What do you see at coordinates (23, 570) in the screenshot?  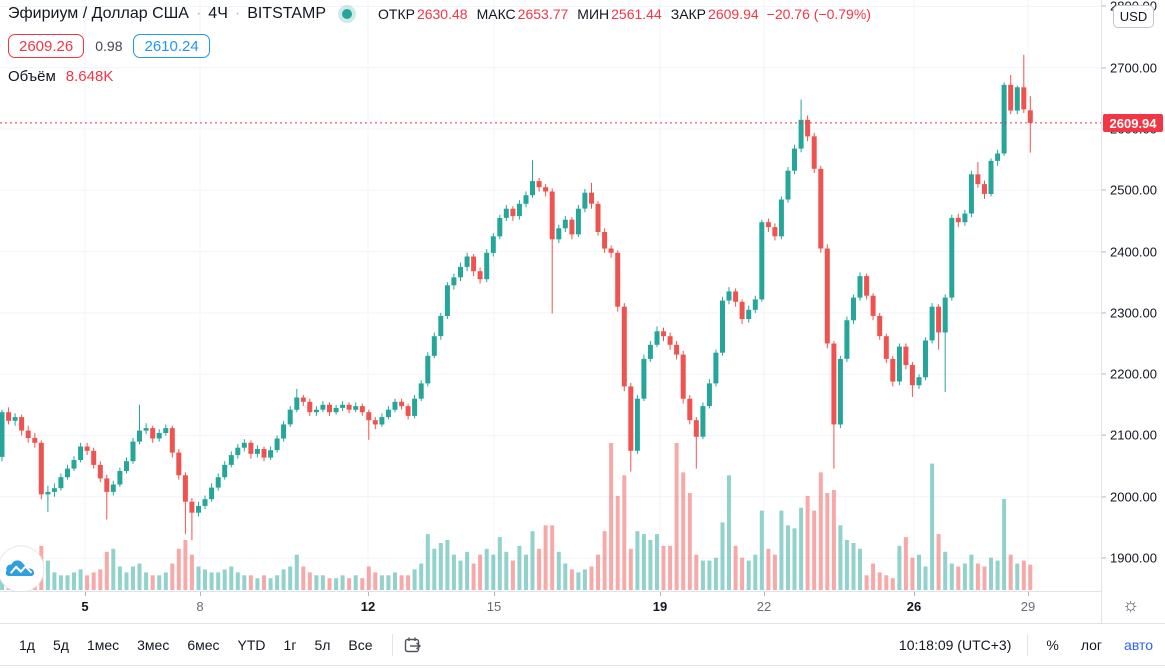 I see `provider-logo` at bounding box center [23, 570].